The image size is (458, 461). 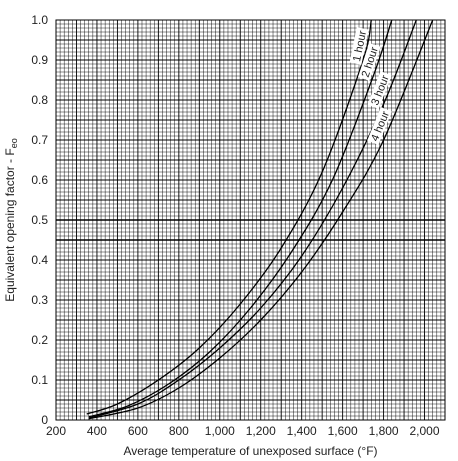 I want to click on y-axis-ticks: 0 0.1 0.2 0.3 0.4 0.5 0.6 0.7 0.8 0.9 1.0, so click(x=39, y=220).